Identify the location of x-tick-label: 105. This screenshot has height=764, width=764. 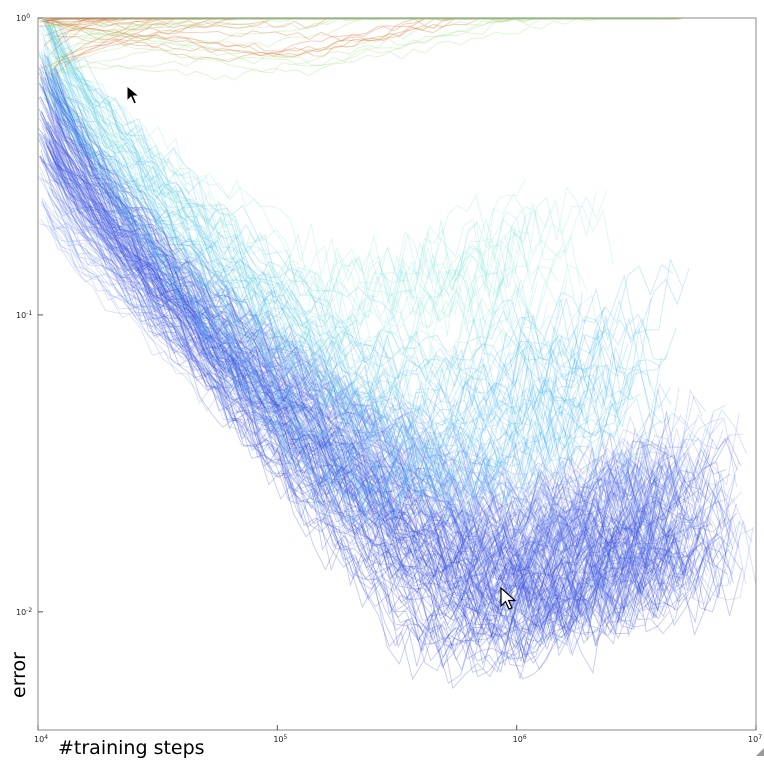
(280, 739).